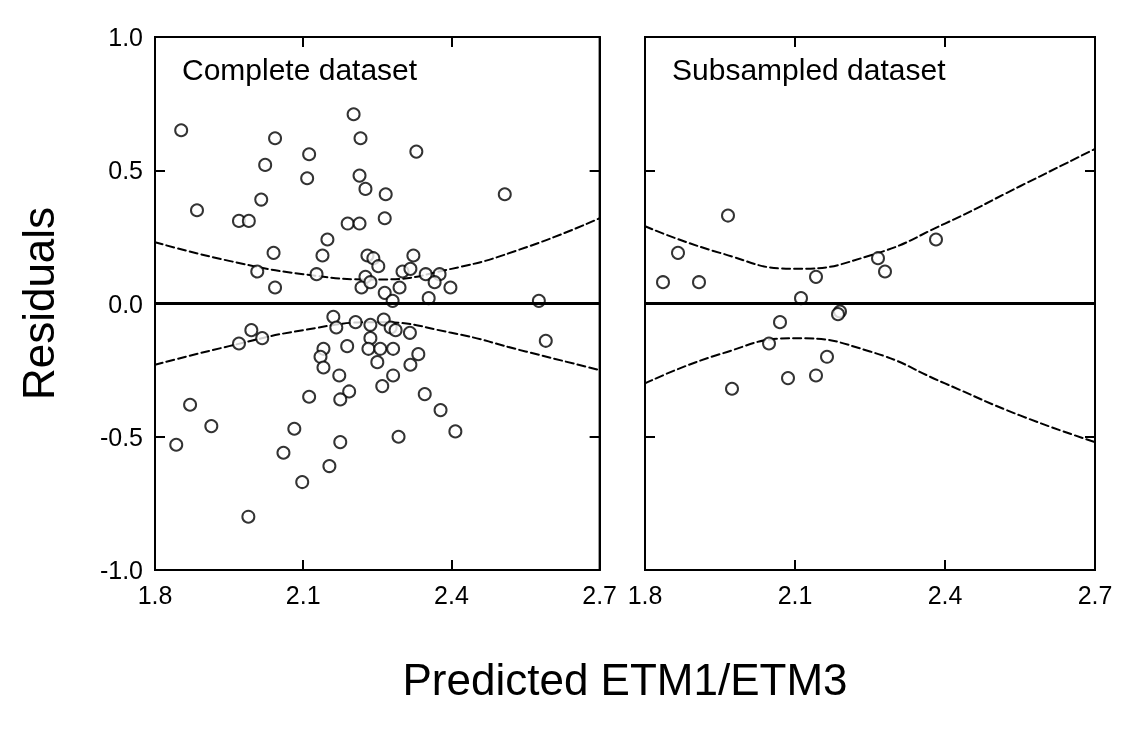  I want to click on y-tick-label: 0.5, so click(125, 170).